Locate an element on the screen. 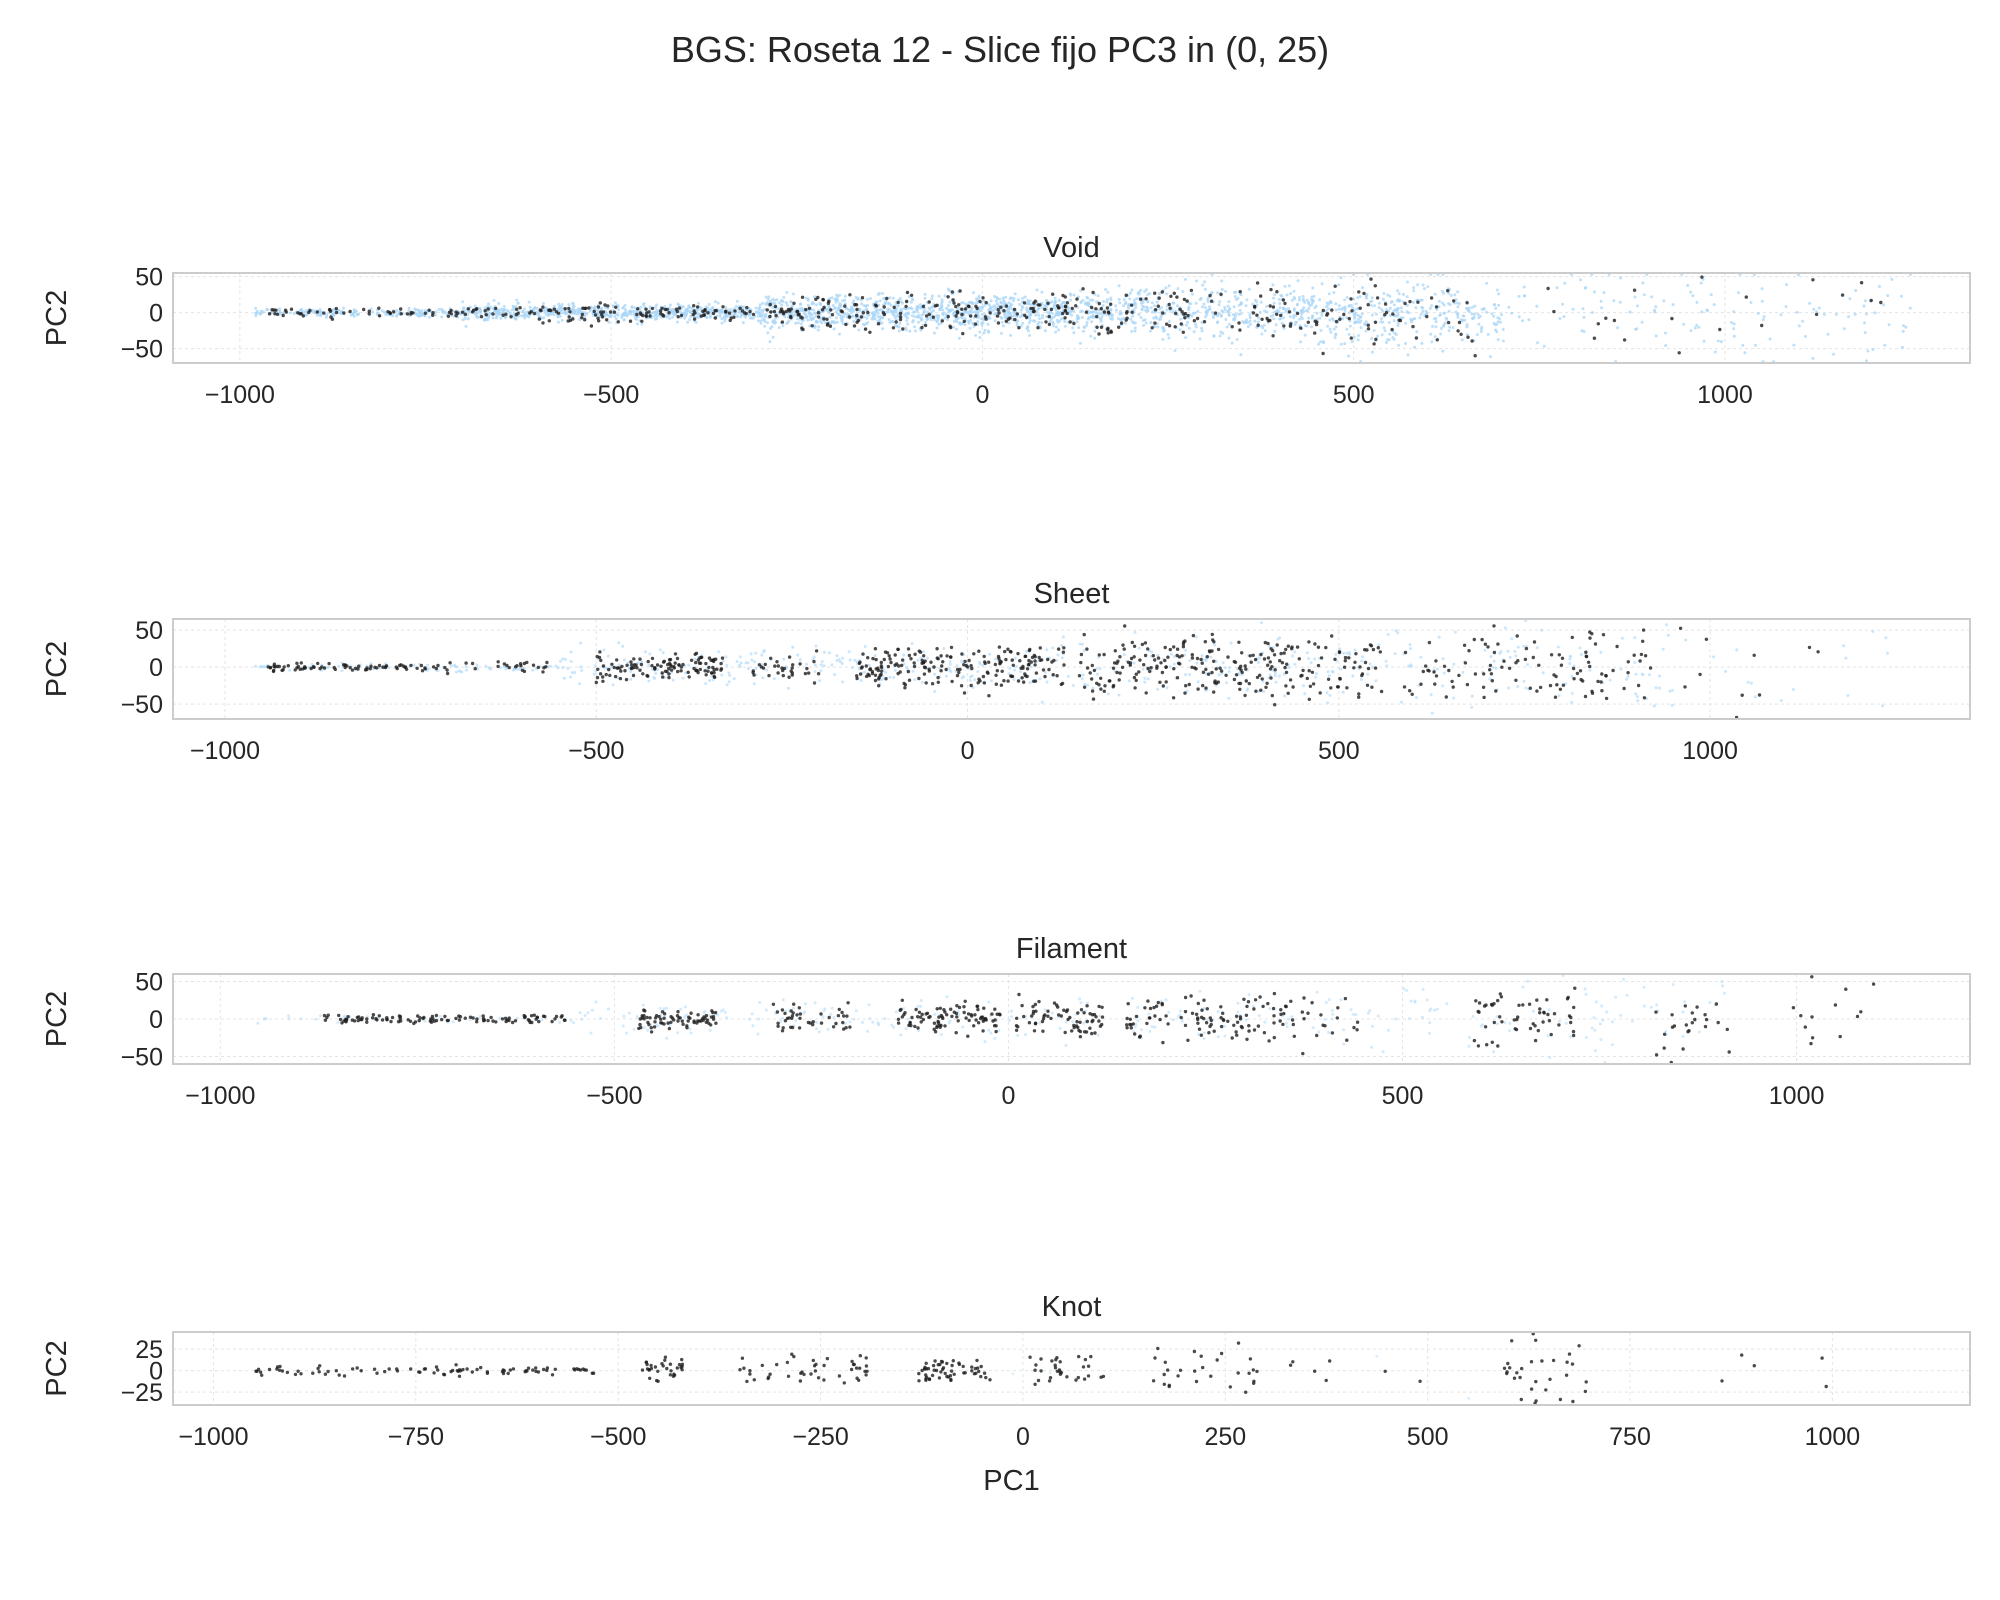 This screenshot has height=1600, width=2000. x-tick-label: −500 is located at coordinates (596, 751).